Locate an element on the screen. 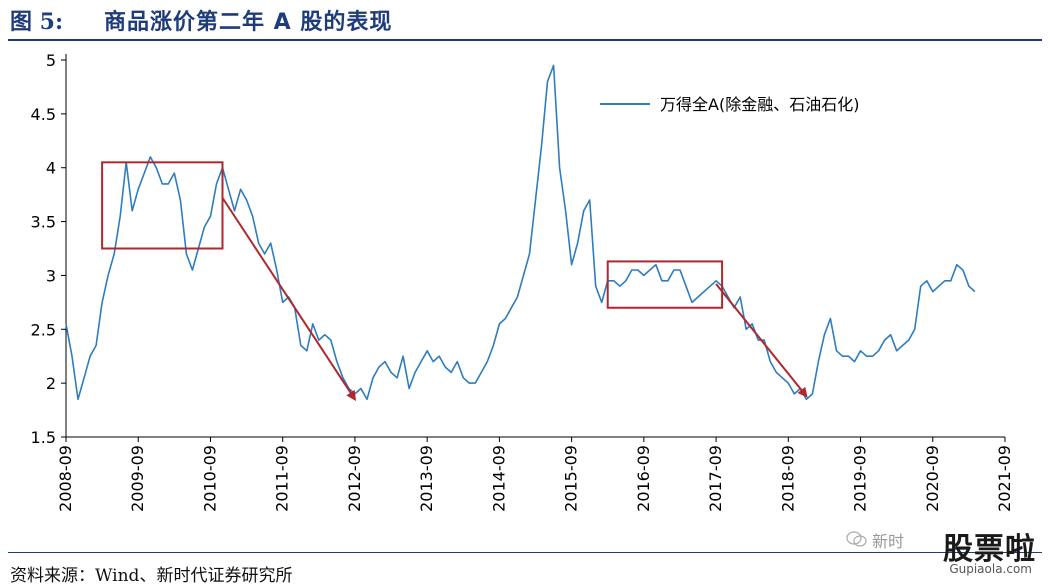 This screenshot has height=586, width=1050. y-tick-label: 2 is located at coordinates (51, 383).